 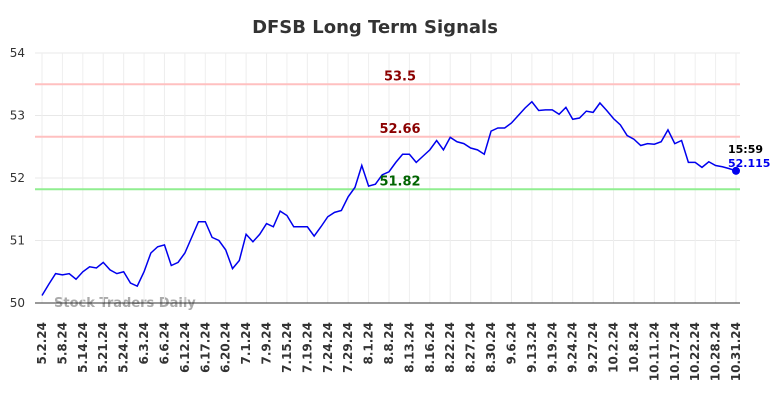 I want to click on signal-label: 51.82, so click(x=399, y=181).